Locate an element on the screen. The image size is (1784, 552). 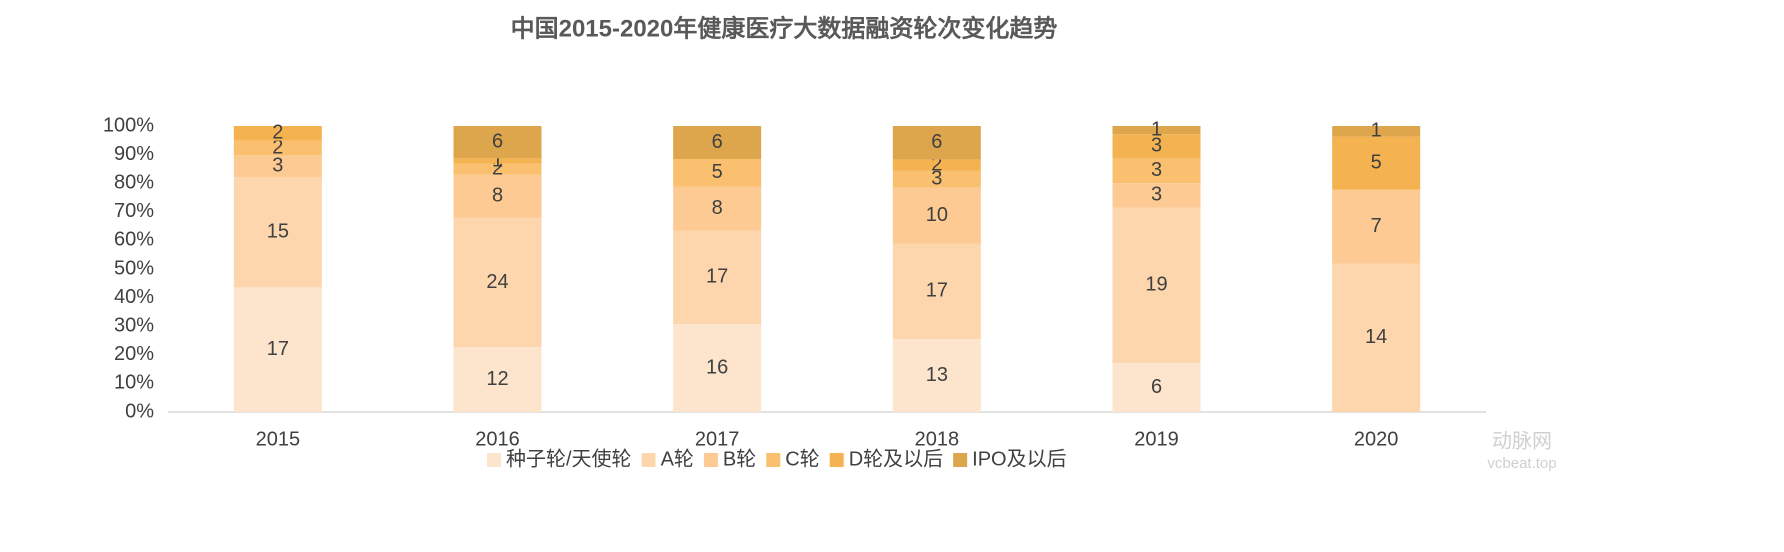
data-label: 12 is located at coordinates (497, 379).